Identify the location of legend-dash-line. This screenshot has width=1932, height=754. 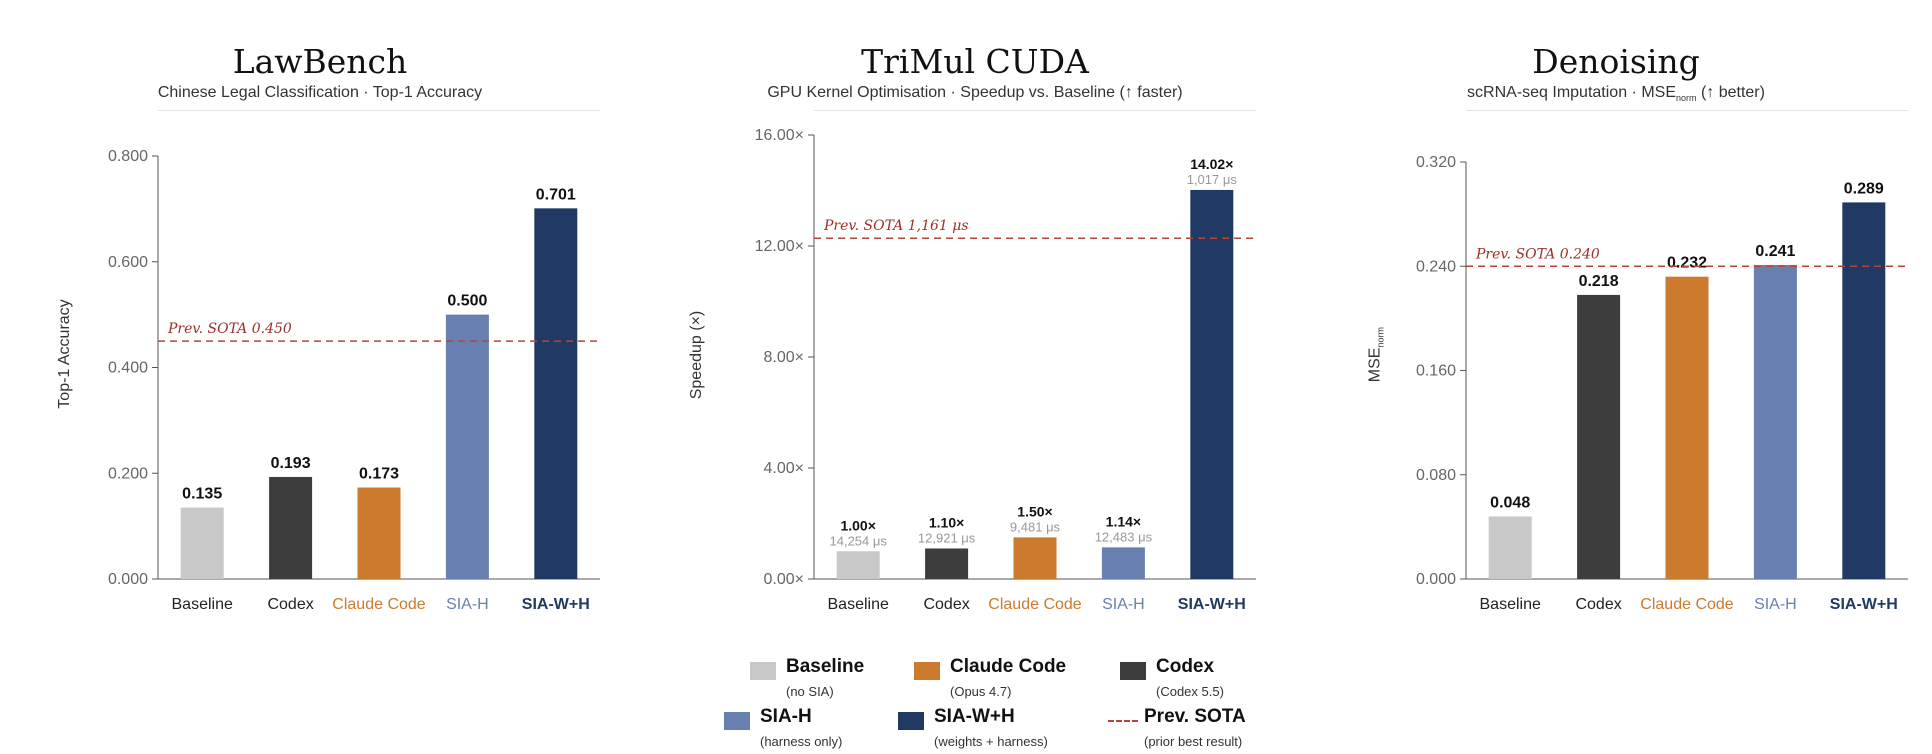
(1123, 721).